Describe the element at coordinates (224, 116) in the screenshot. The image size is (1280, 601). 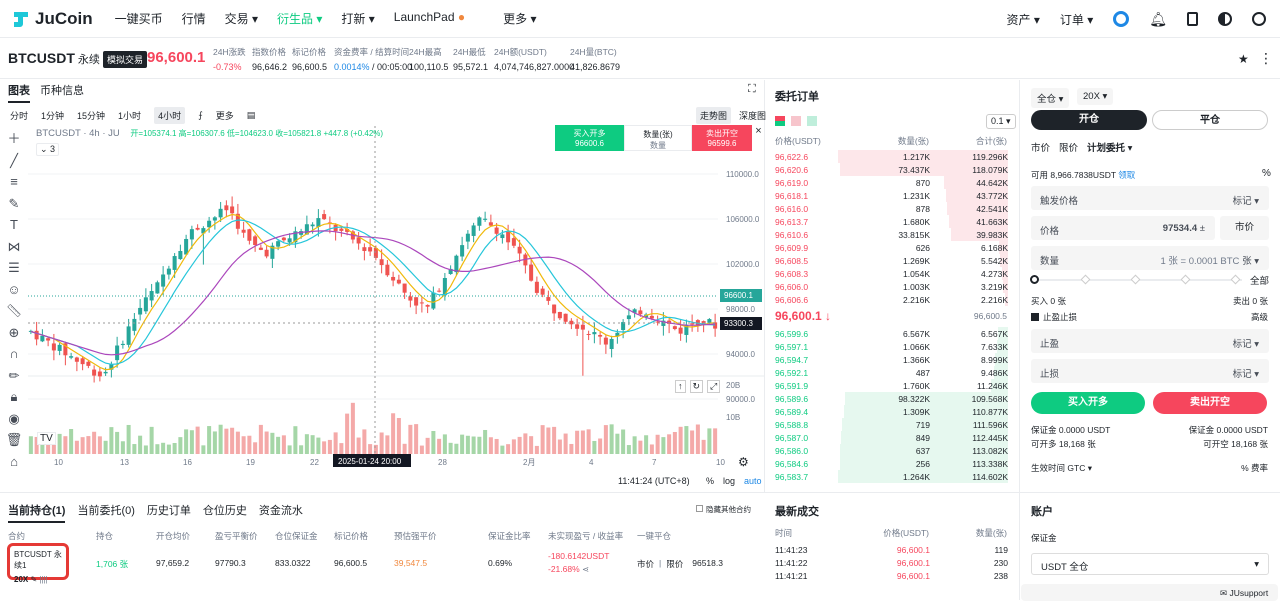
I see `interval-more: 更多` at that location.